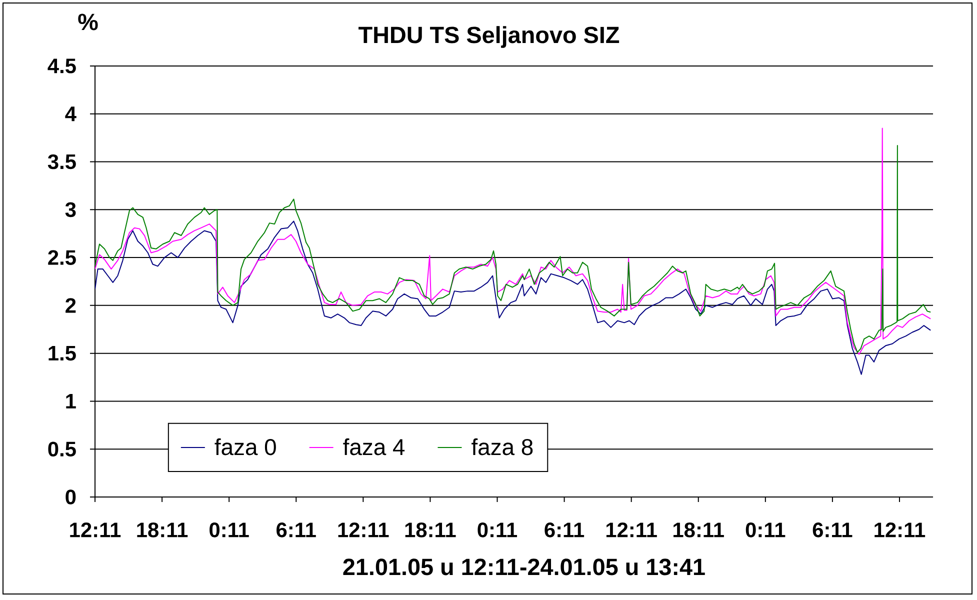 The height and width of the screenshot is (600, 977). I want to click on x-axis-title: 21.01.05 u 12:11-24.01.05 u 13:41, so click(524, 567).